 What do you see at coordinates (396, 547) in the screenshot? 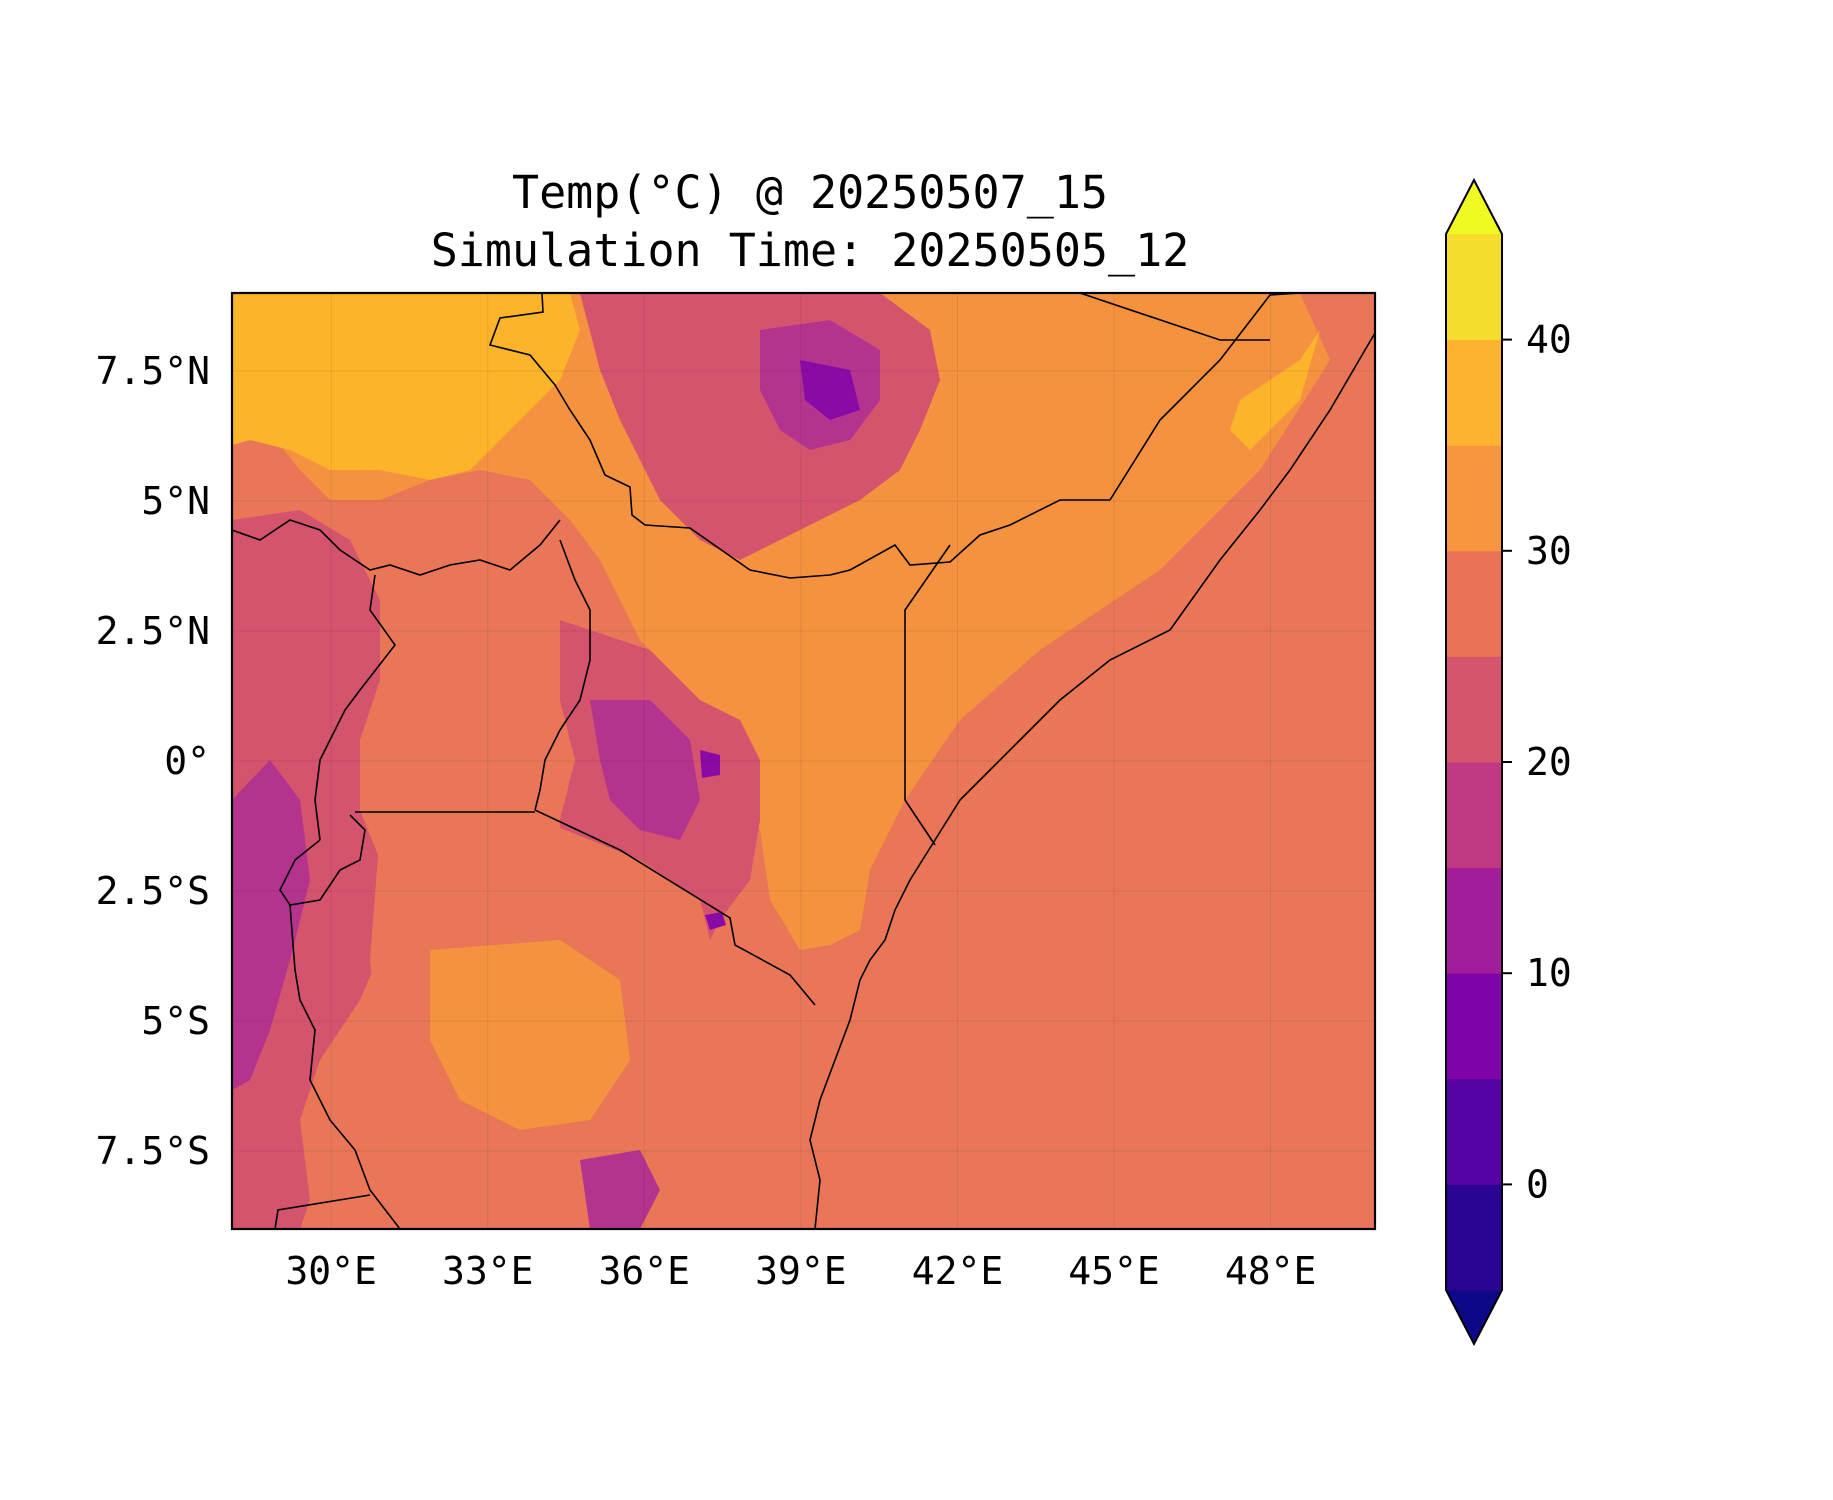
I see `sudan-uganda-kenya-border` at bounding box center [396, 547].